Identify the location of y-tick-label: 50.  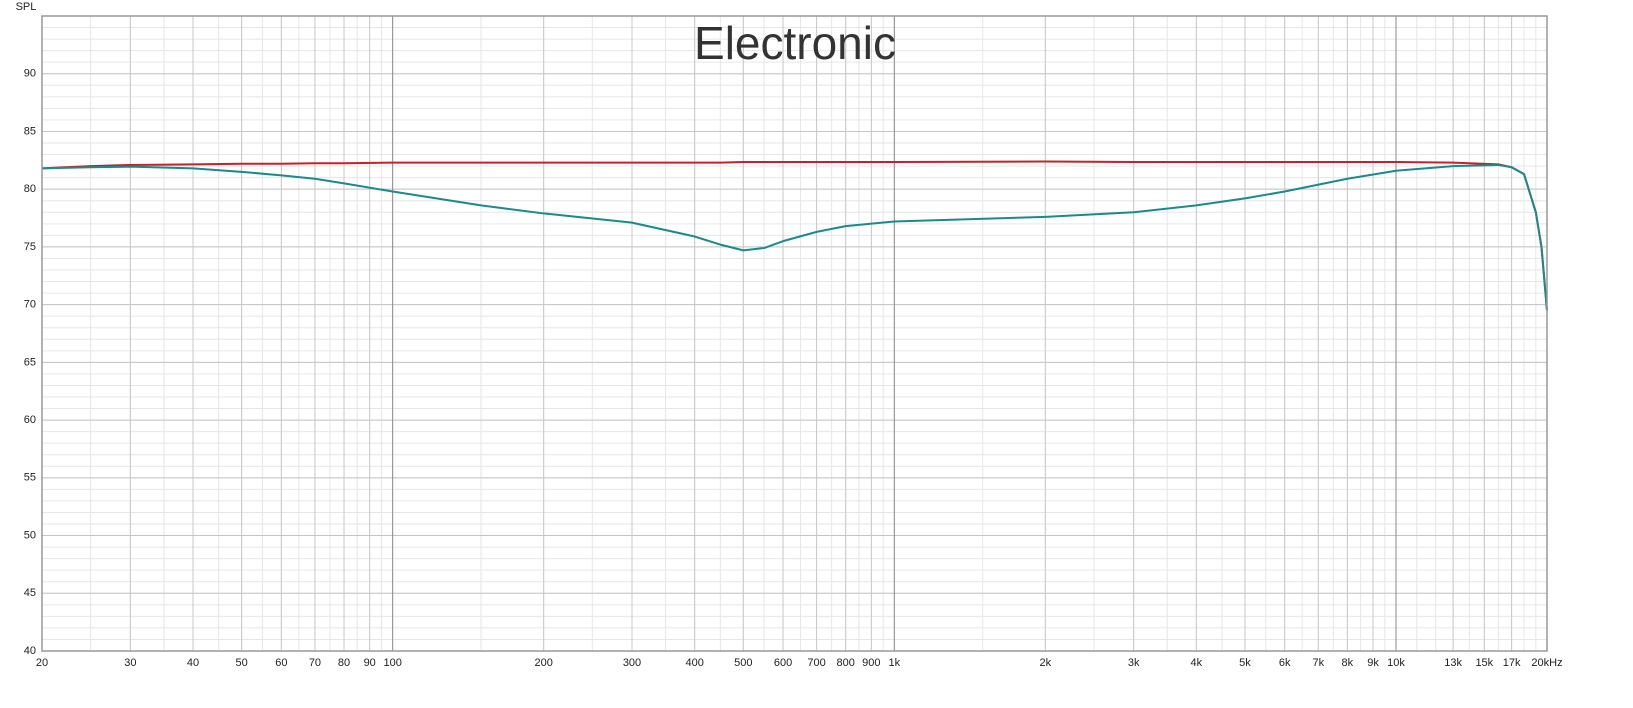
(30, 535).